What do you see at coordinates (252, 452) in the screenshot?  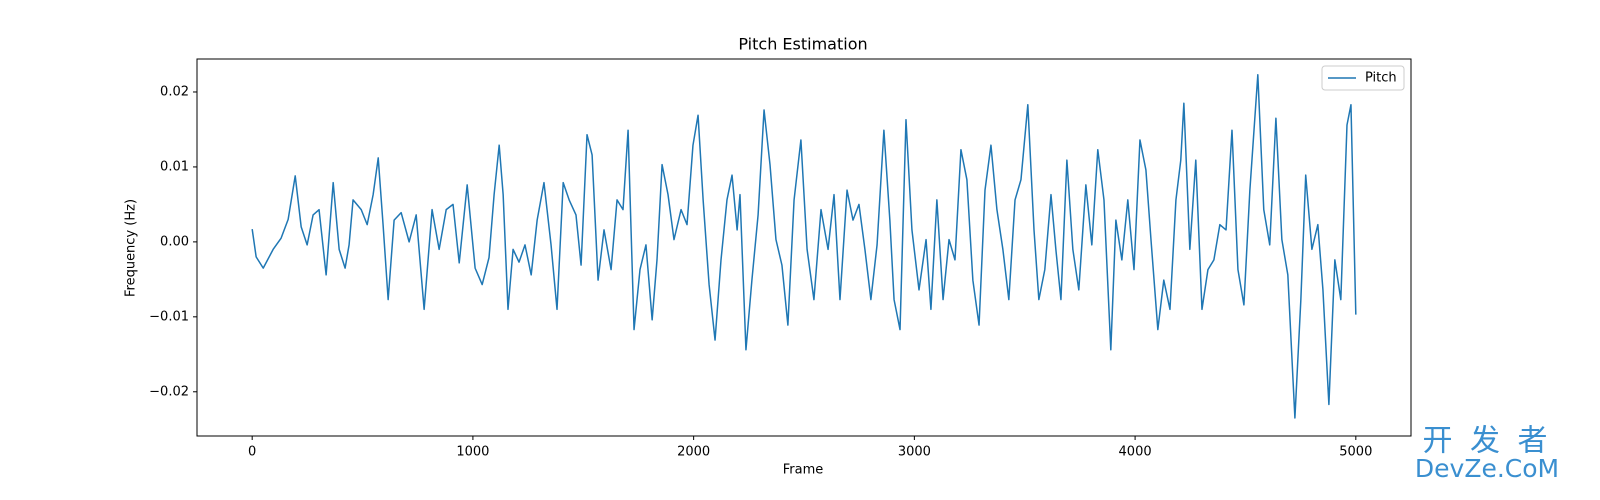 I see `x-tick-label: 0` at bounding box center [252, 452].